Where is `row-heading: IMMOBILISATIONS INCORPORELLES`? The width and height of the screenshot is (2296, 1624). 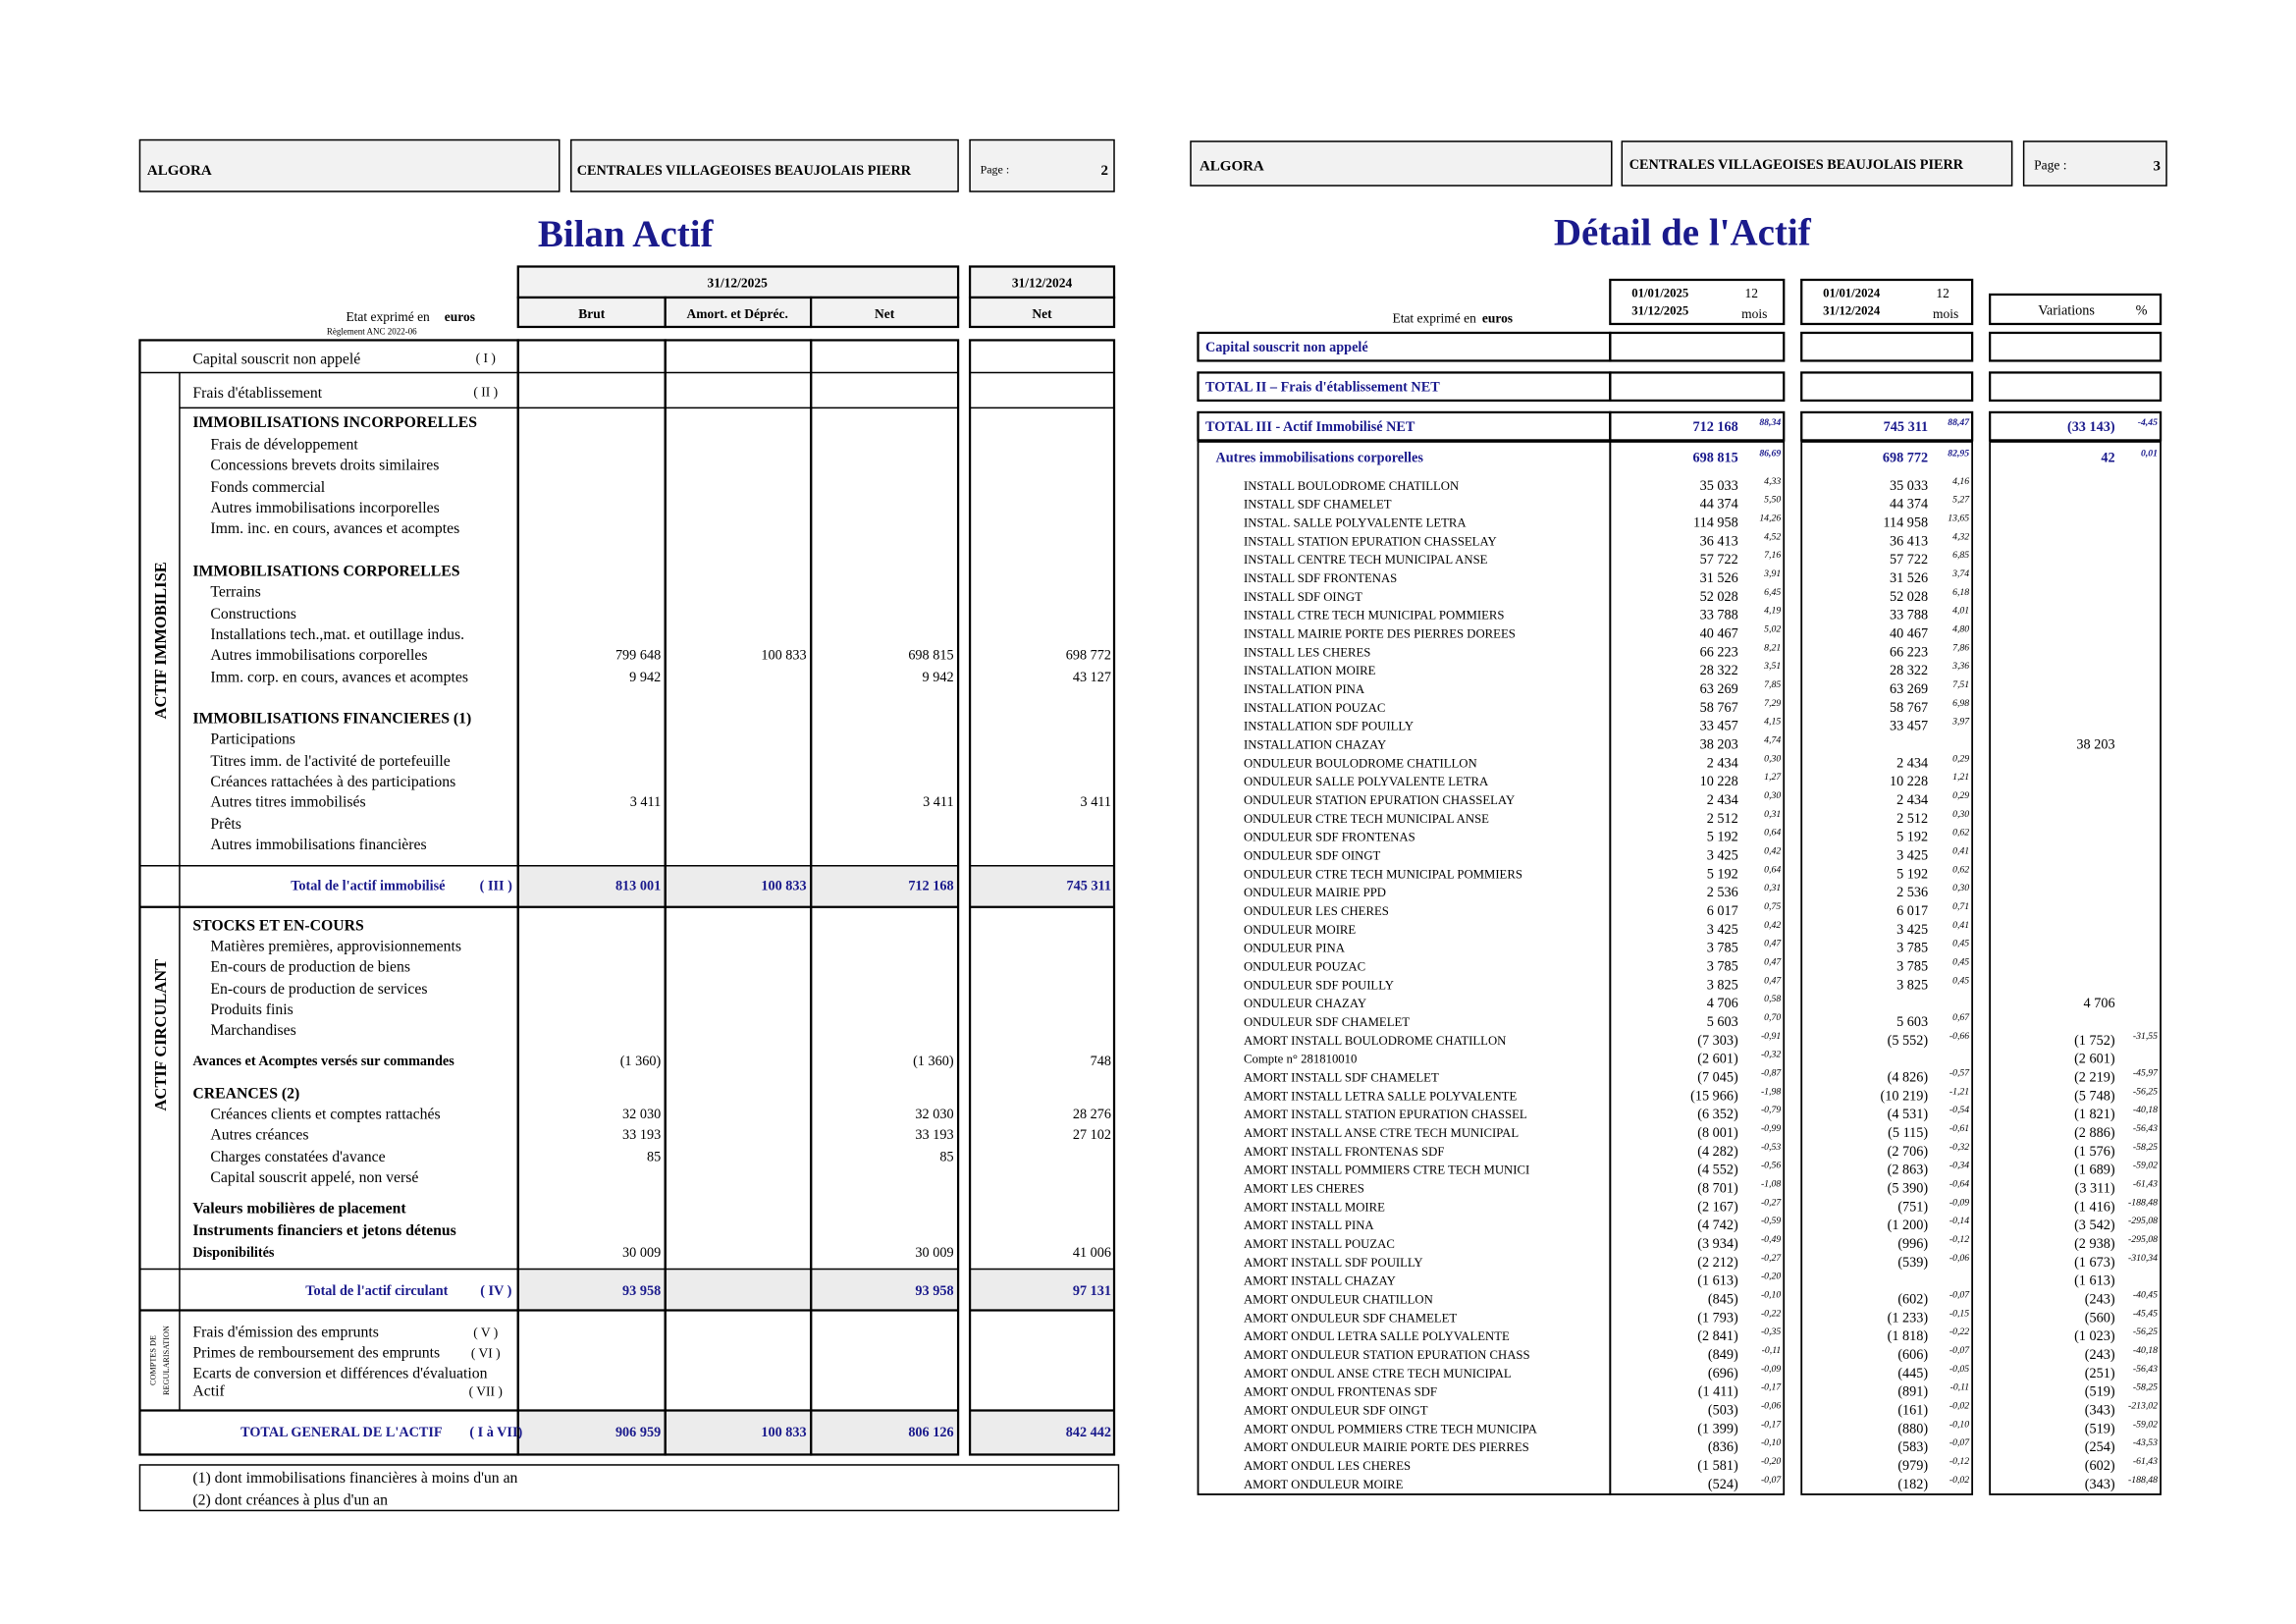
row-heading: IMMOBILISATIONS INCORPORELLES is located at coordinates (334, 422).